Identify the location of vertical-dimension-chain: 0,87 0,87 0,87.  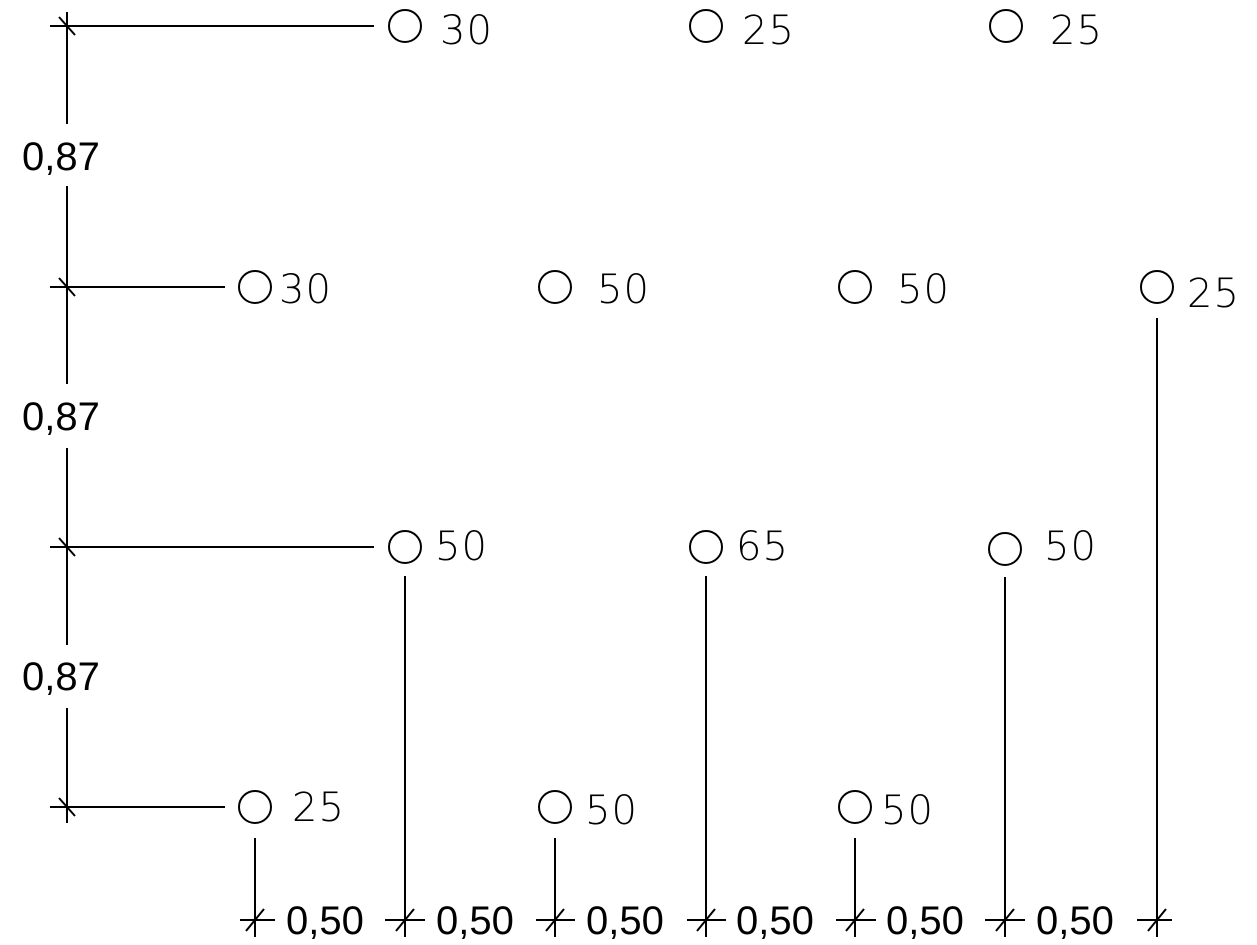
(61, 417).